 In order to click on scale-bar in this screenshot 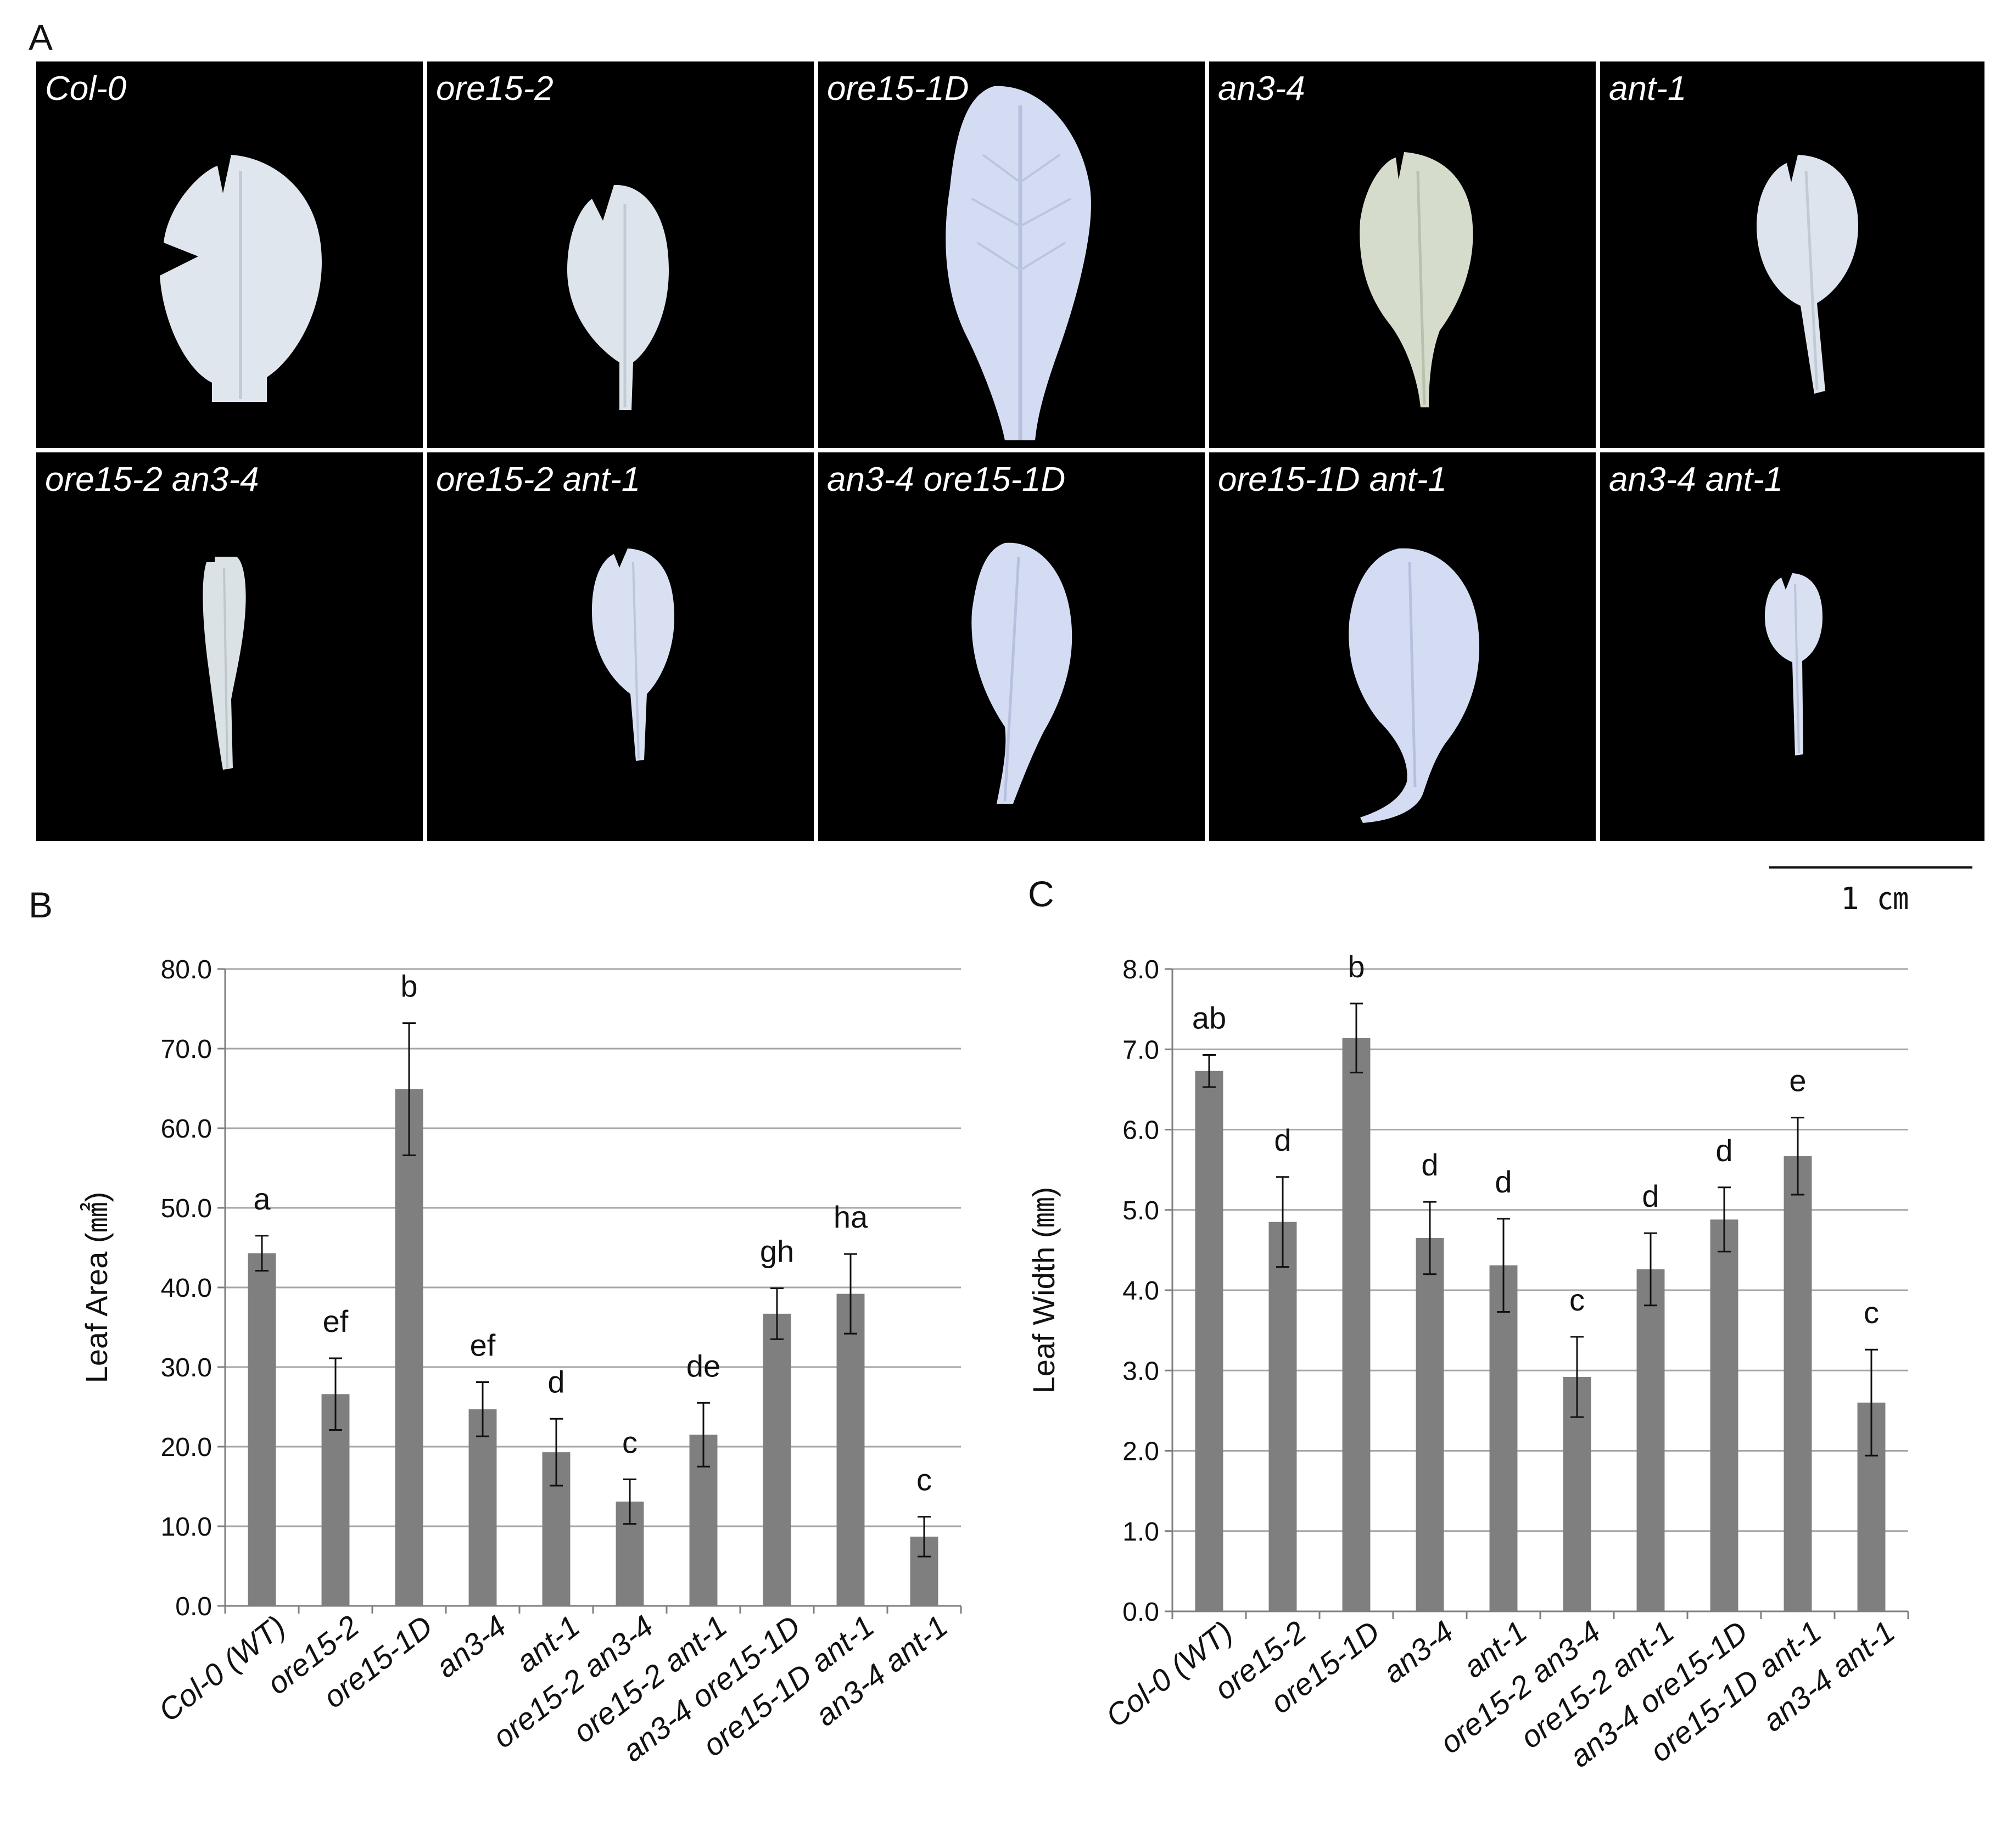, I will do `click(1870, 868)`.